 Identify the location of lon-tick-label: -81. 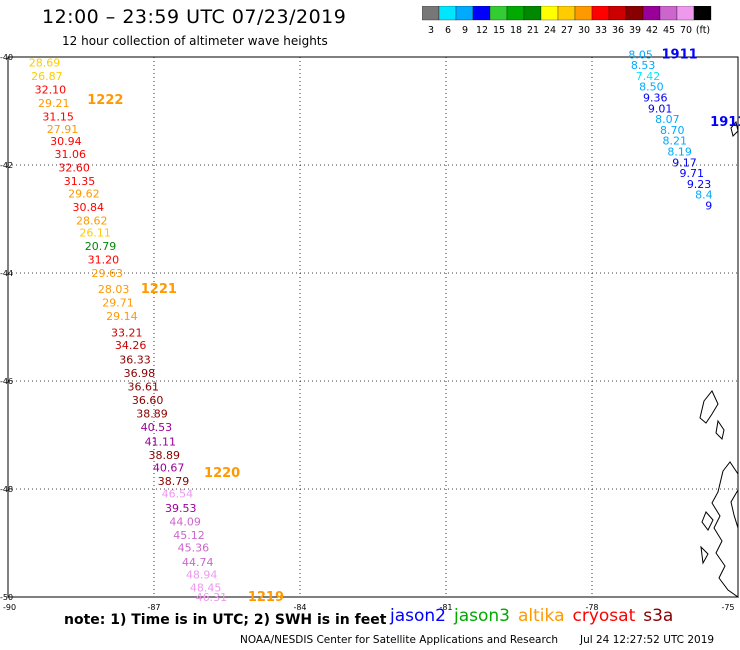
(445, 607).